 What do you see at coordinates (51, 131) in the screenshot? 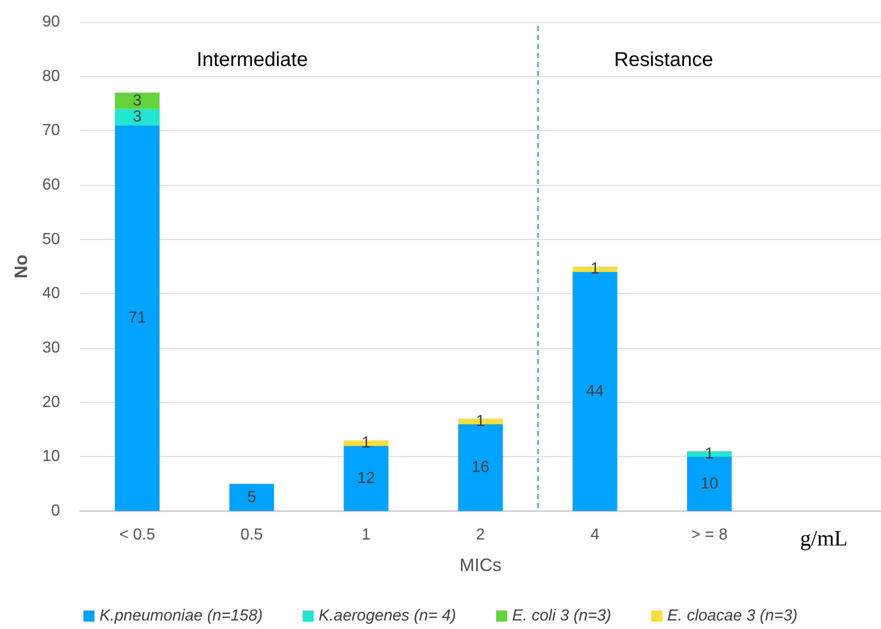
I see `y-tick-label: 70` at bounding box center [51, 131].